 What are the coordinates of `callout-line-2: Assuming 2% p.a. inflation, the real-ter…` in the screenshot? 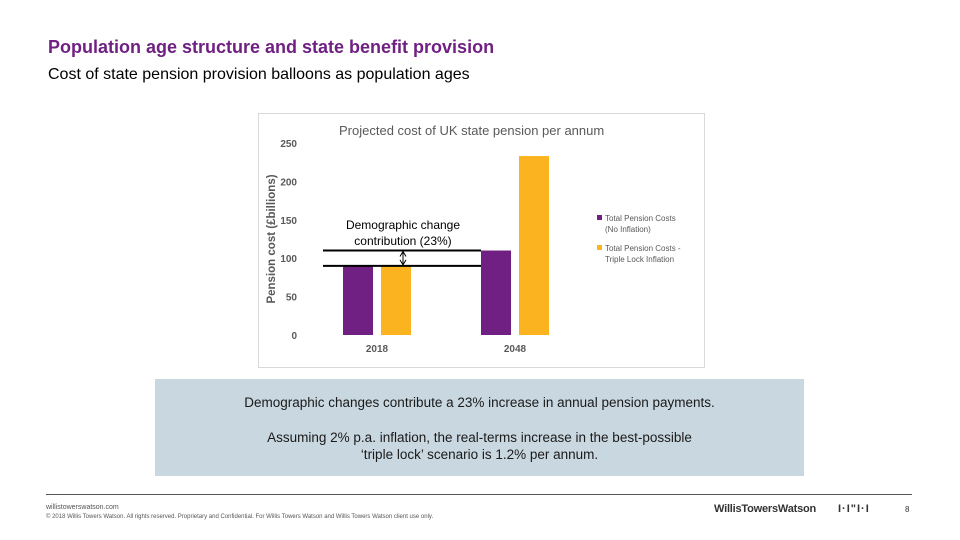 It's located at (479, 437).